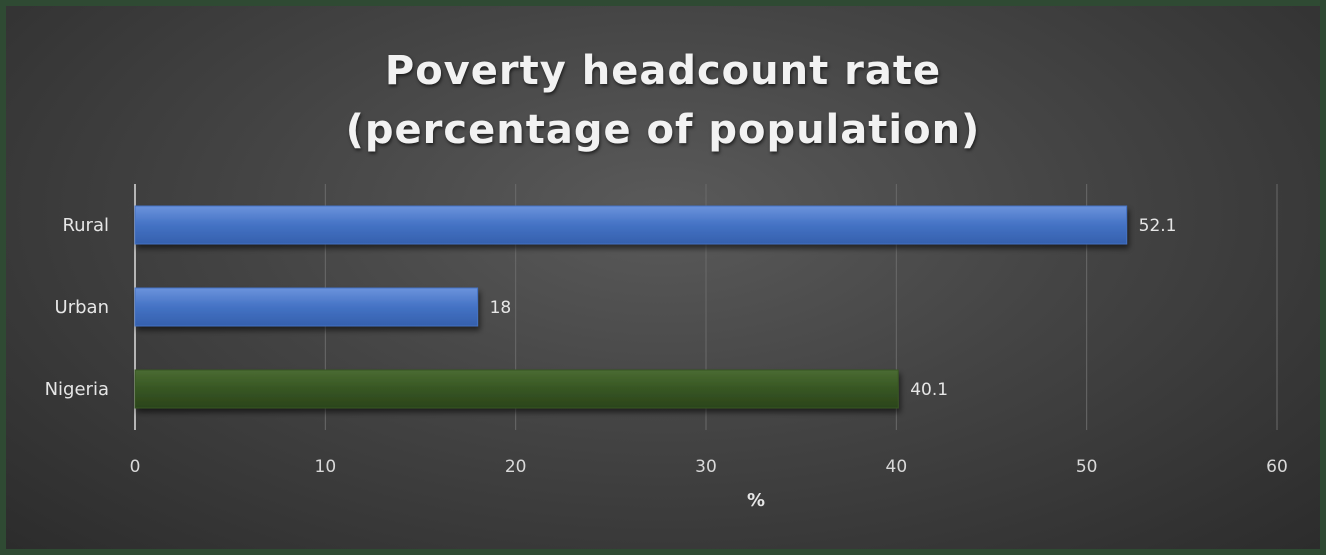 Image resolution: width=1326 pixels, height=555 pixels. Describe the element at coordinates (706, 467) in the screenshot. I see `x-tick-label: 30` at that location.